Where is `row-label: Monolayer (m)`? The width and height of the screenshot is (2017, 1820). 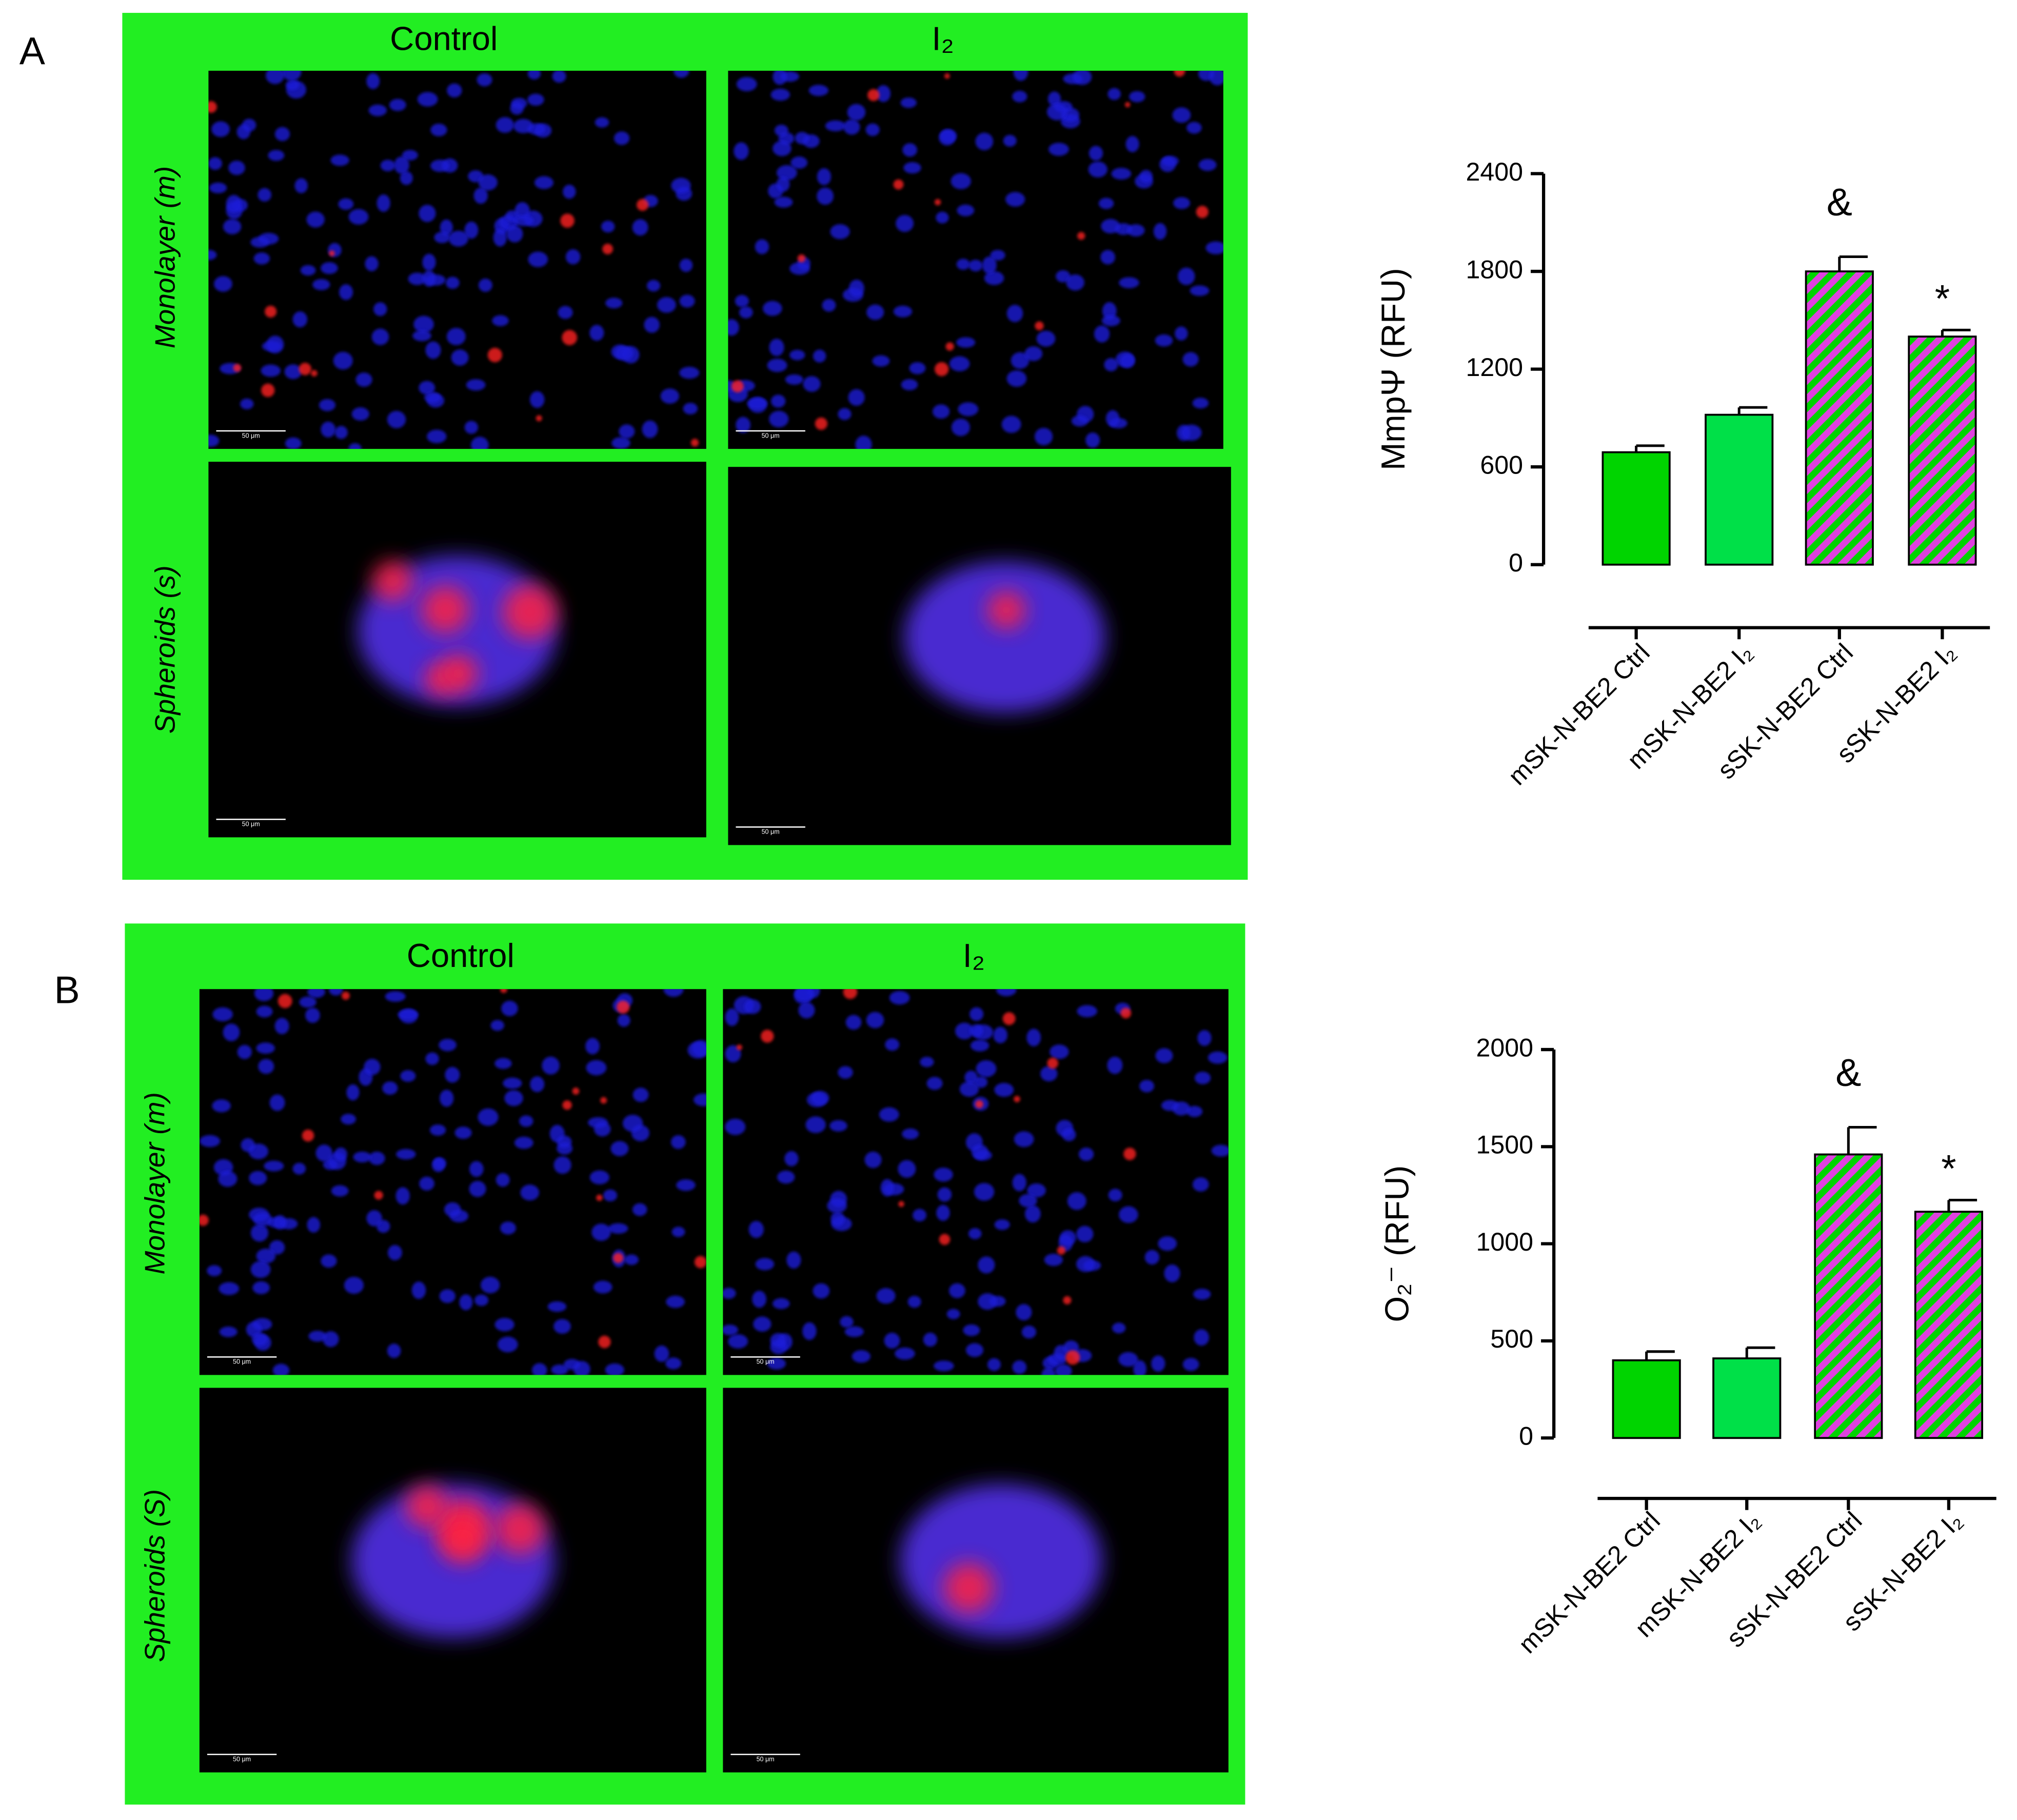 row-label: Monolayer (m) is located at coordinates (165, 257).